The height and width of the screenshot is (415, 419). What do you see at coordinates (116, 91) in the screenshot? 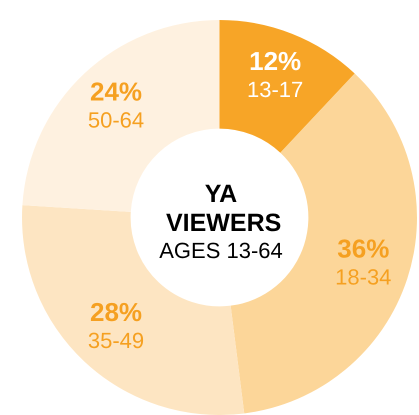
I see `data-label: 24%` at bounding box center [116, 91].